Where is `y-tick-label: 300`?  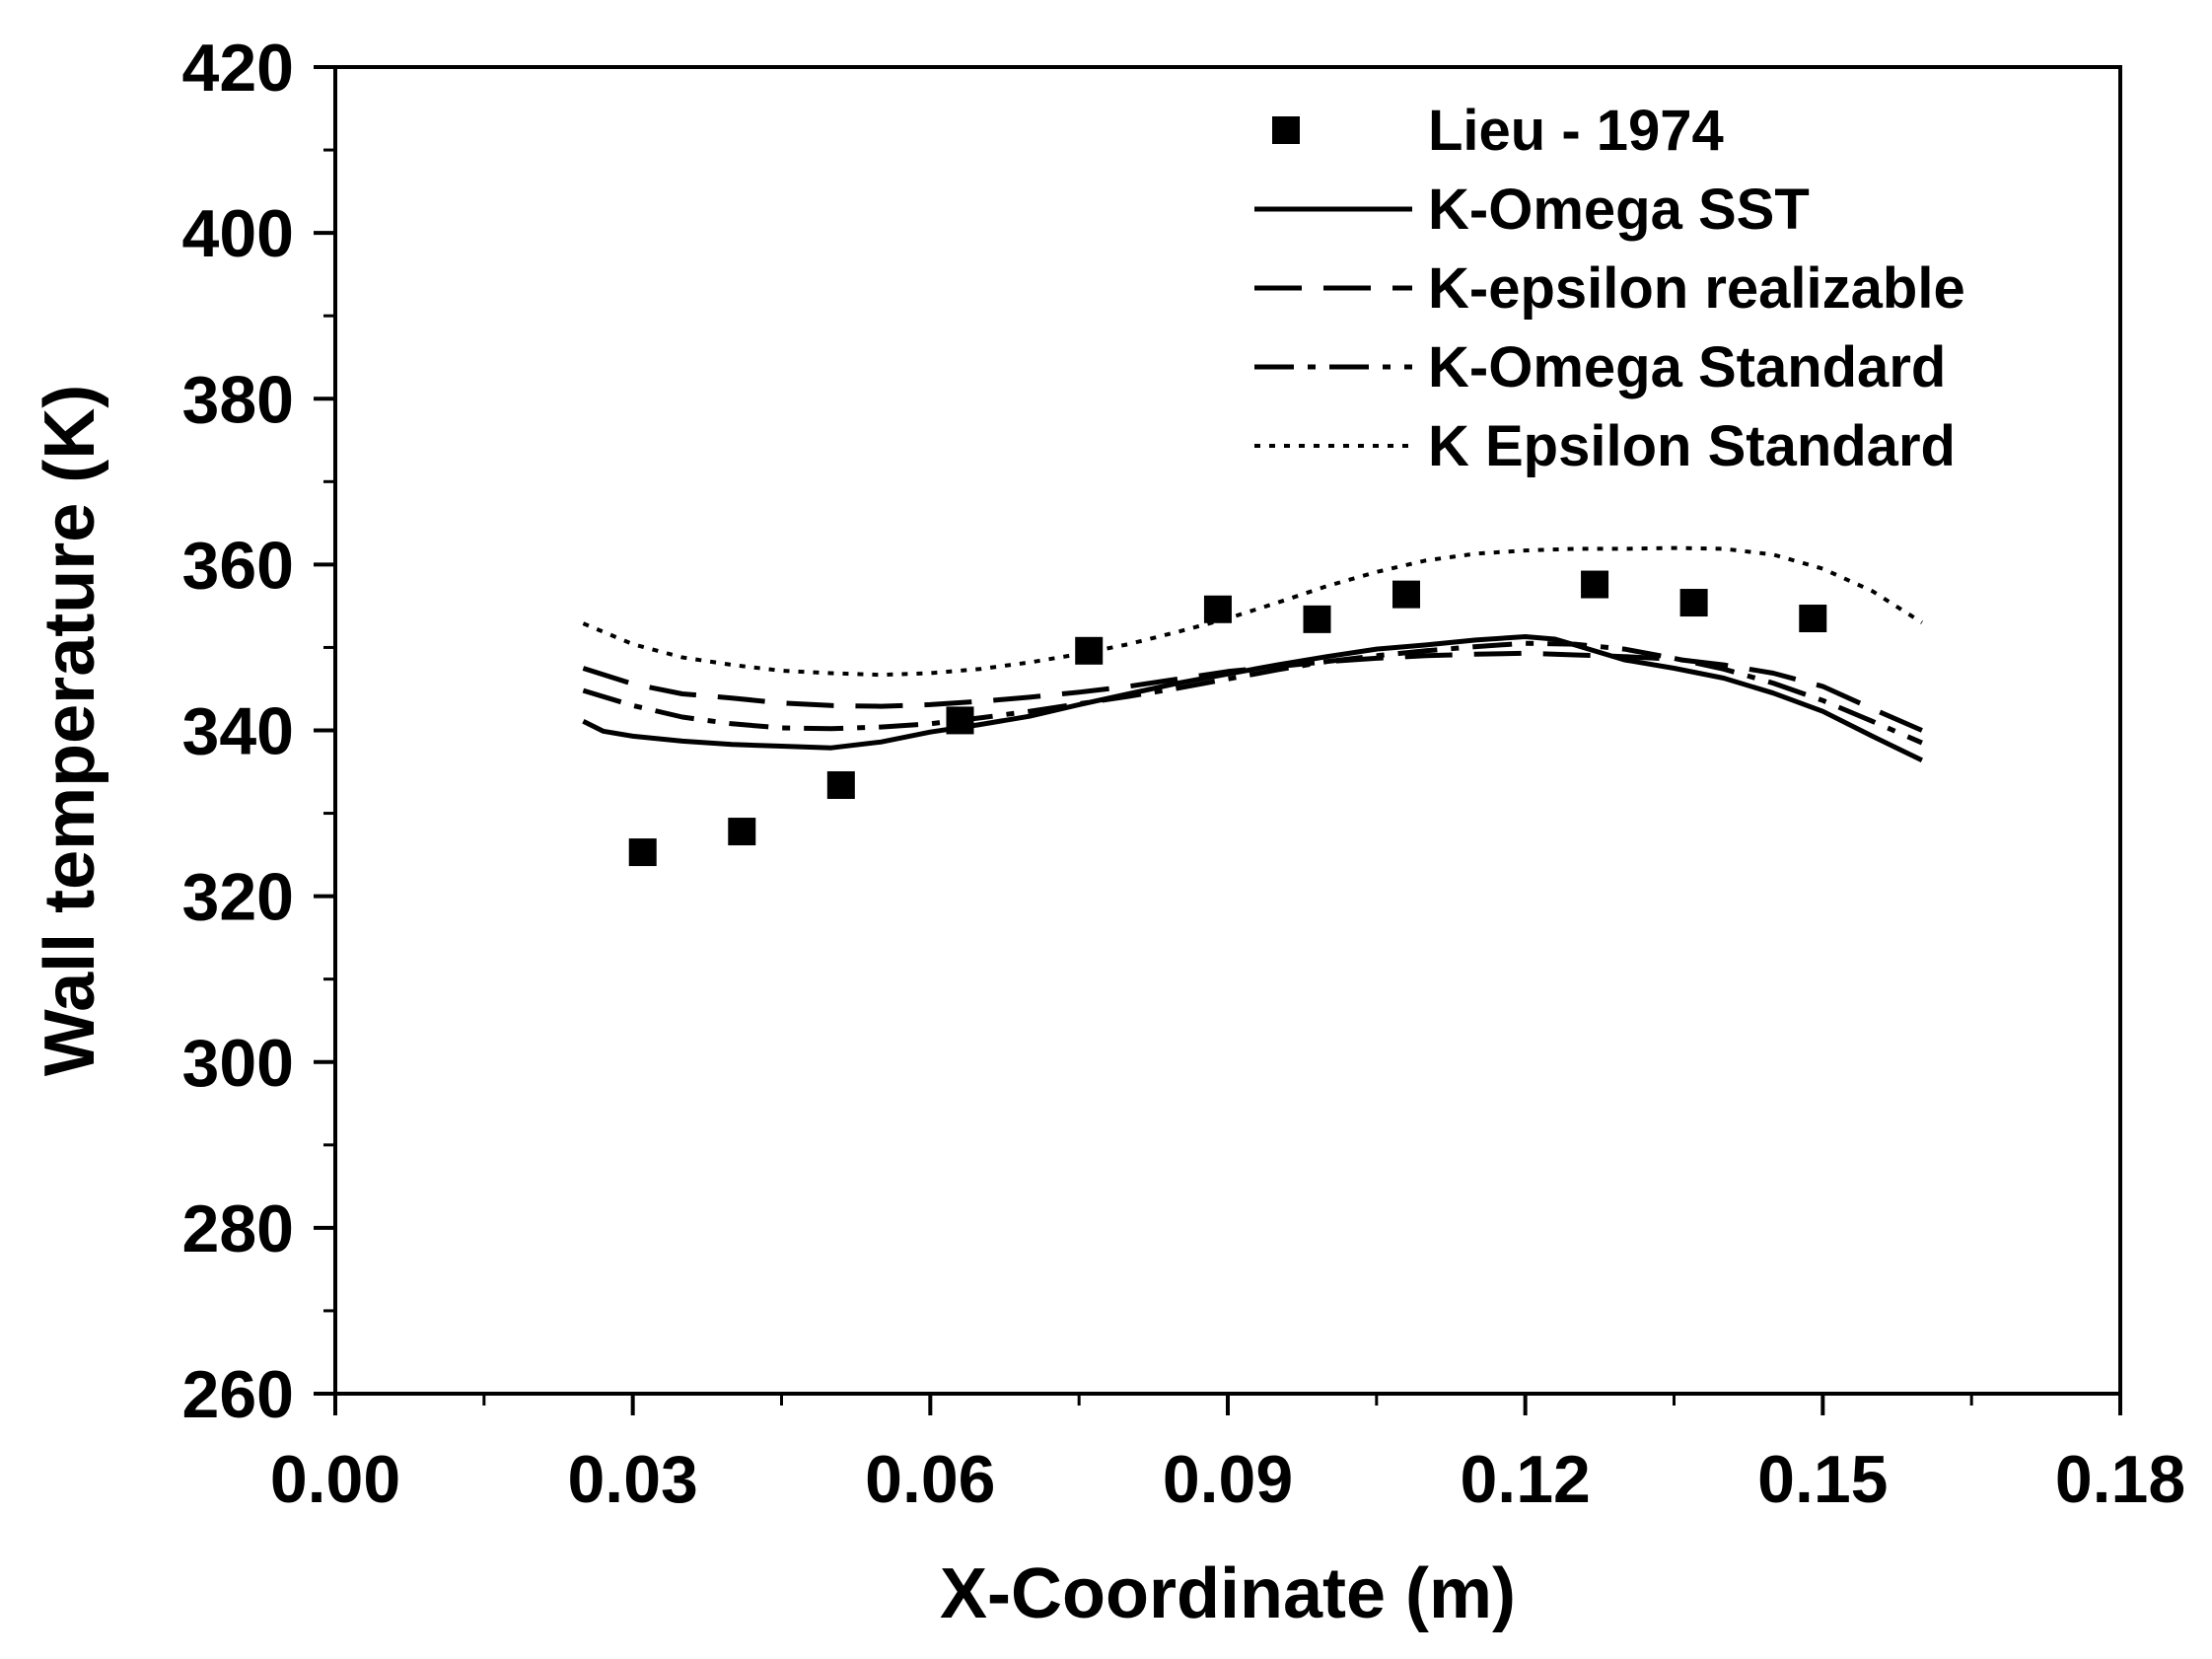
y-tick-label: 300 is located at coordinates (238, 1063).